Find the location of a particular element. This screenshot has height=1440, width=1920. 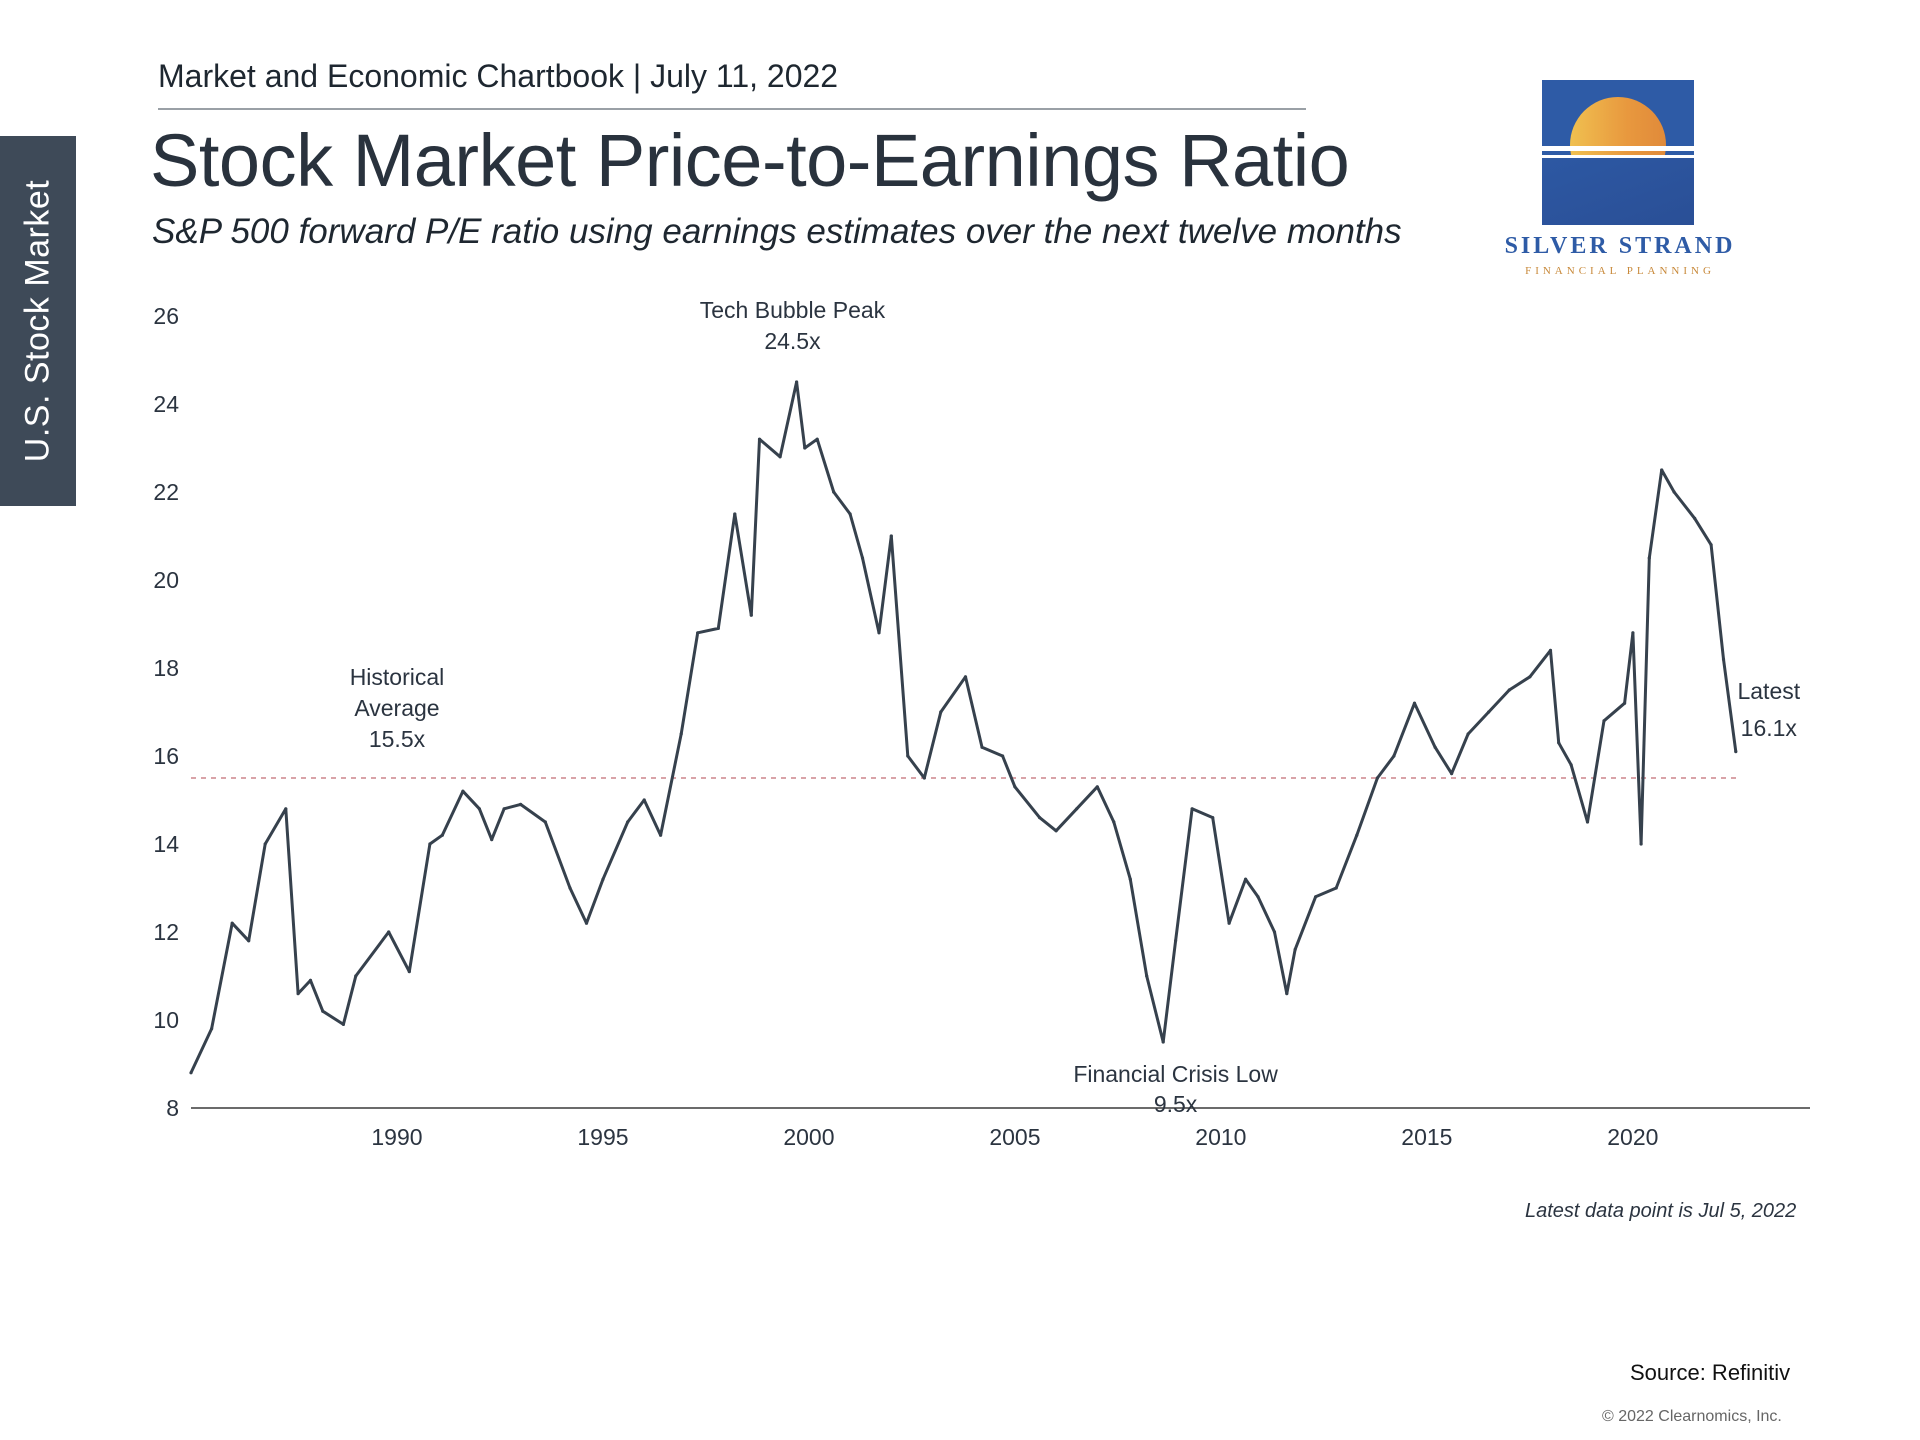

x-tick-label: 2000 is located at coordinates (808, 1137).